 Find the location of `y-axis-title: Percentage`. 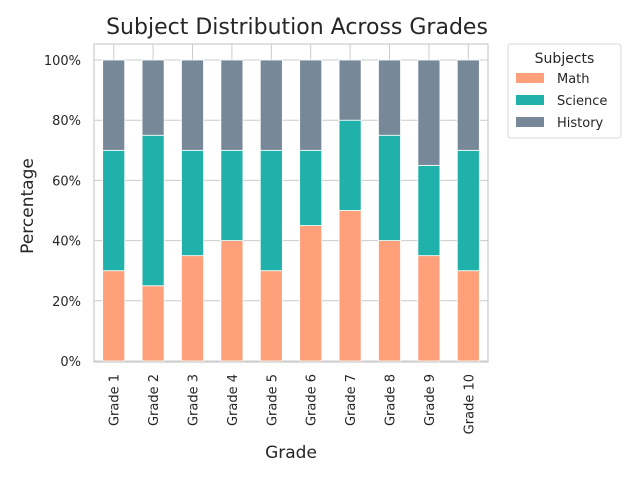

y-axis-title: Percentage is located at coordinates (28, 206).